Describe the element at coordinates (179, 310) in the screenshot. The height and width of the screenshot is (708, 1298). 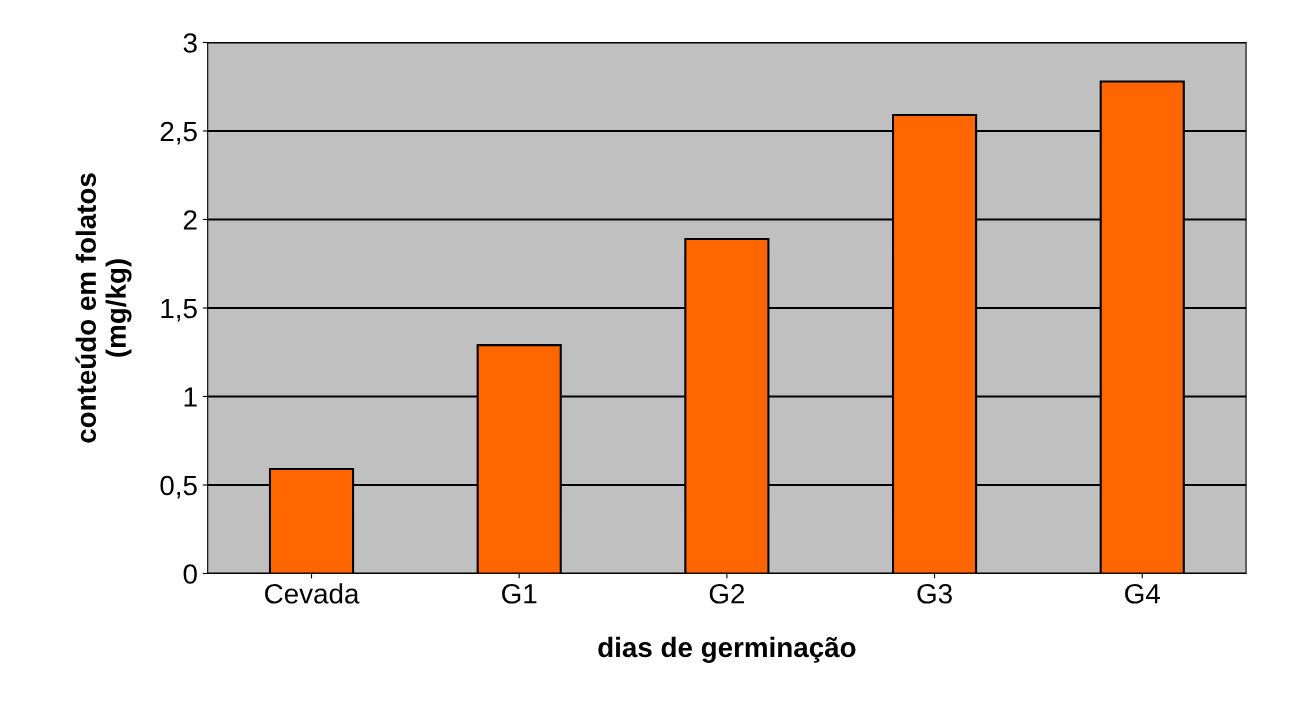
I see `y-tick-label: 1,5` at that location.